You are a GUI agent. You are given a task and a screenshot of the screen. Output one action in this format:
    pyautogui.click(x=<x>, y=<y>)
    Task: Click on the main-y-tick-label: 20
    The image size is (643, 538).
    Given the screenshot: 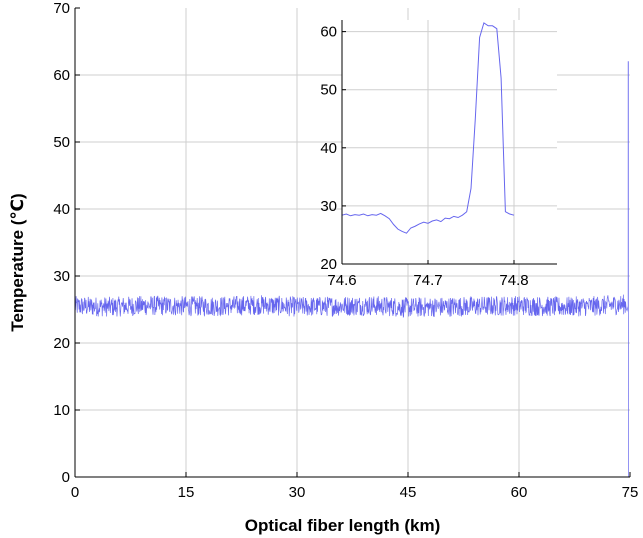 What is the action you would take?
    pyautogui.click(x=61, y=343)
    